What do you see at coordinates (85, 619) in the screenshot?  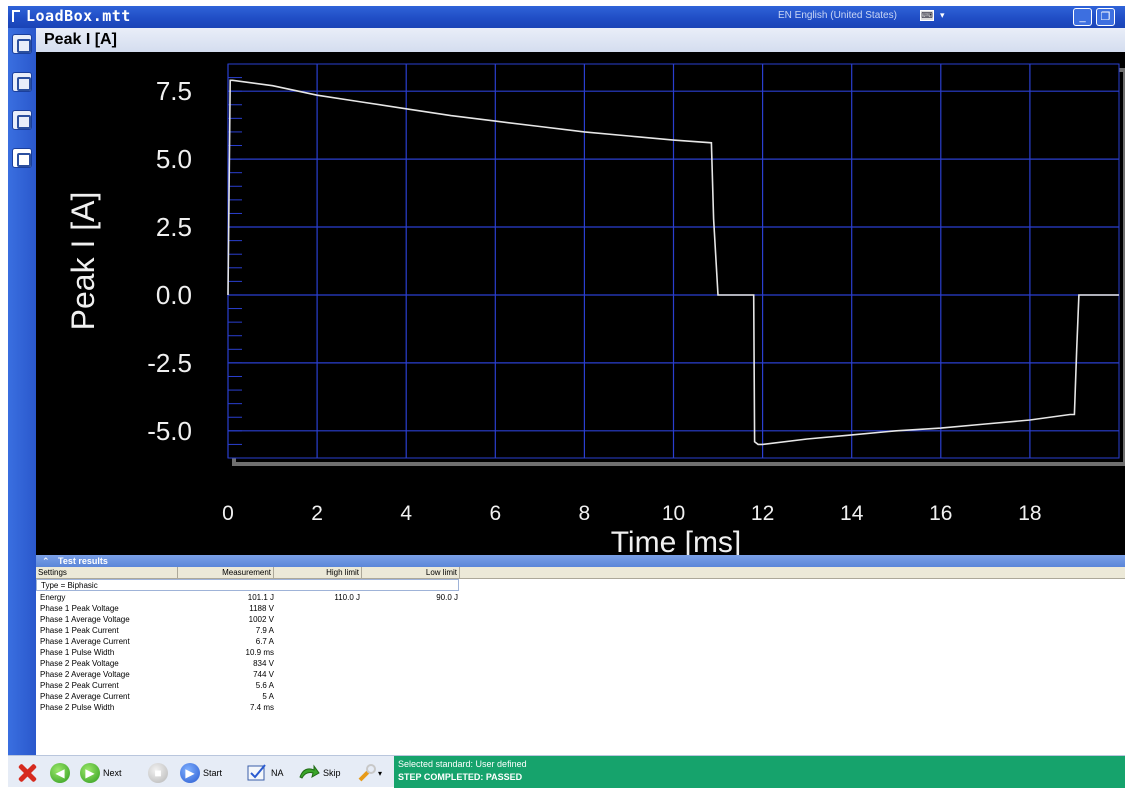 I see `result-name: Phase 1 Average Voltage` at bounding box center [85, 619].